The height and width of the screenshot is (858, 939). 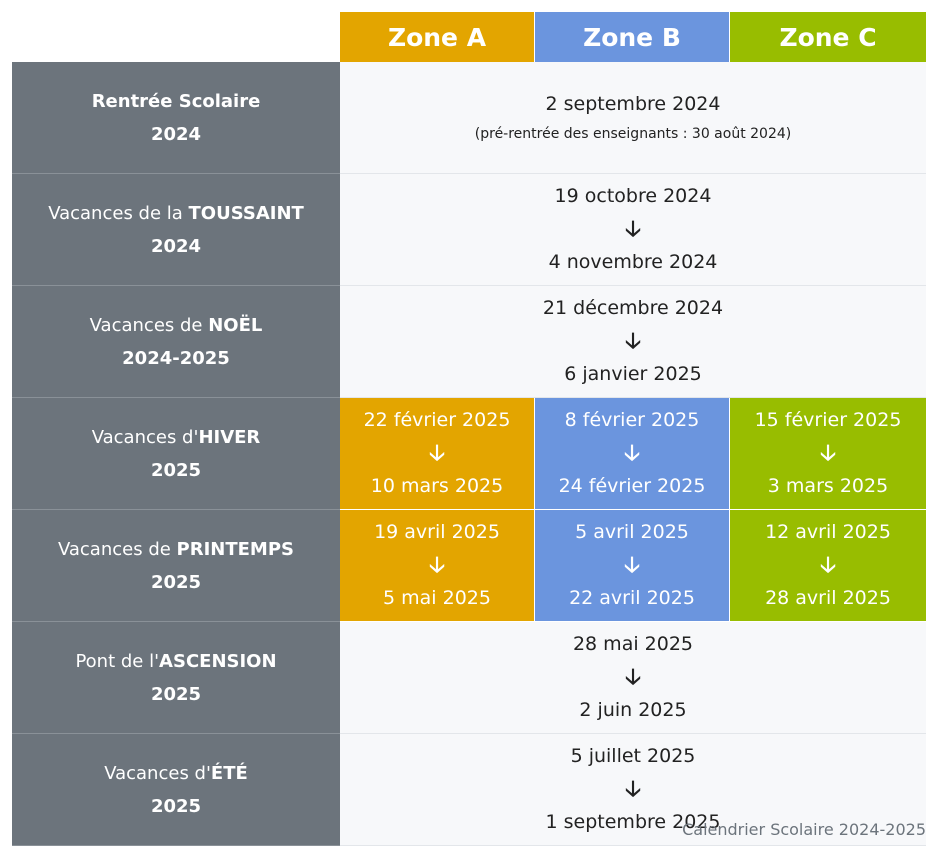 I want to click on end-date: 1 septembre 2025, so click(x=633, y=822).